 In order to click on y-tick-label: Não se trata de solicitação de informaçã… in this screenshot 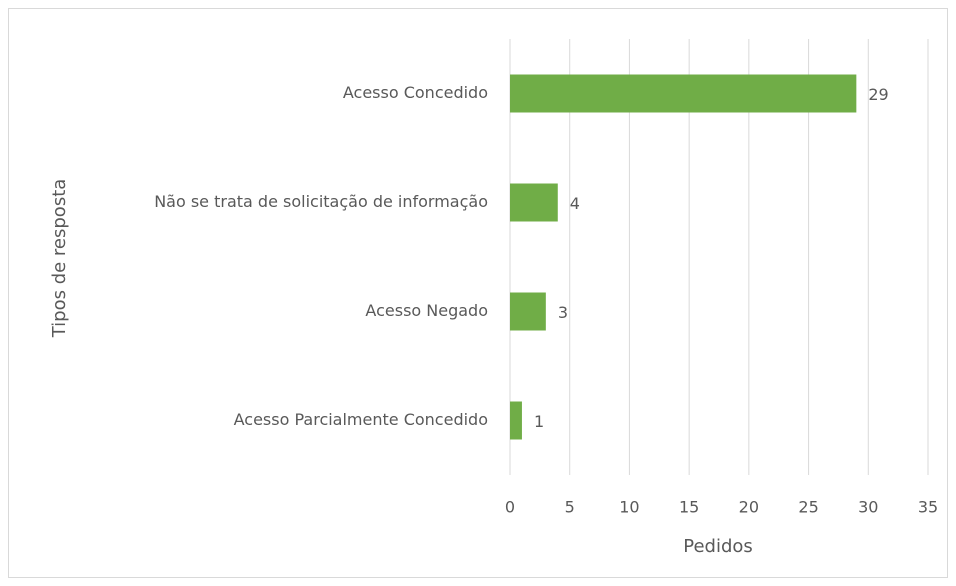, I will do `click(321, 201)`.